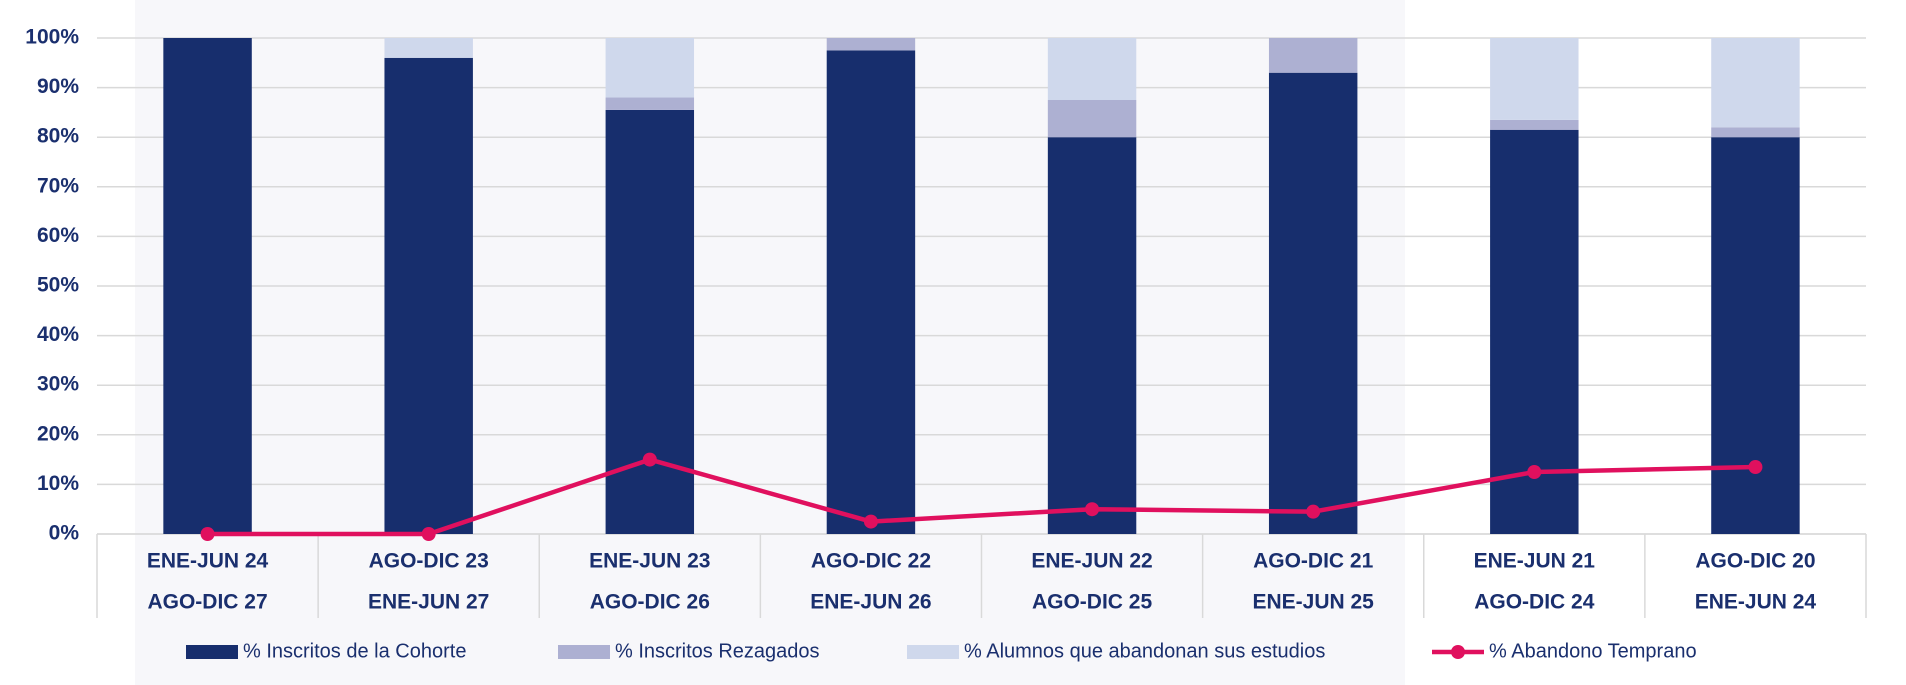 Image resolution: width=1906 pixels, height=685 pixels. Describe the element at coordinates (1534, 602) in the screenshot. I see `x-tick-label: AGO-DIC 24` at that location.